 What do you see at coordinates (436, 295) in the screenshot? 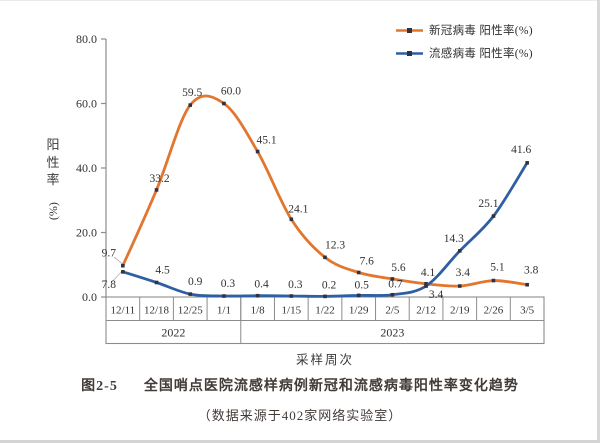
I see `flu-series-data-label: 3.4` at bounding box center [436, 295].